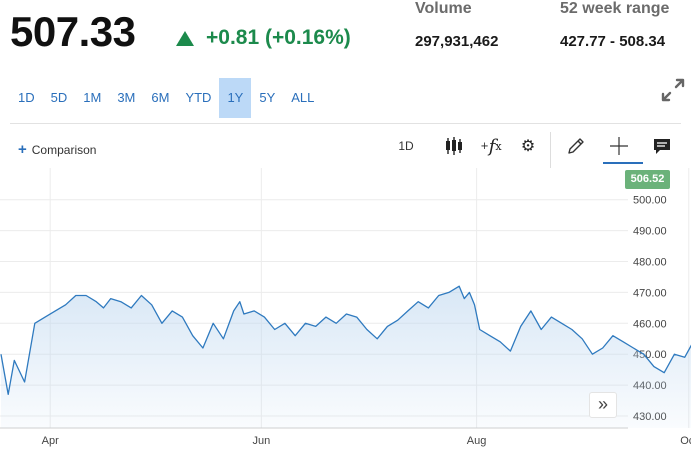 The width and height of the screenshot is (691, 454). I want to click on indicators-icon: + f x, so click(491, 146).